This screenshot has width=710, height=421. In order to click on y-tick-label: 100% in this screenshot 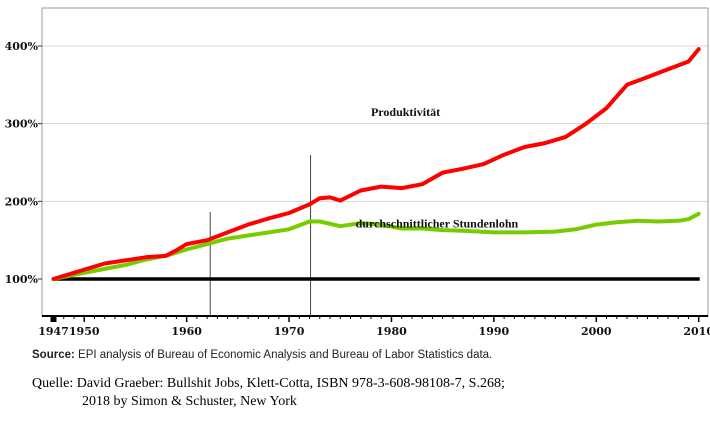, I will do `click(22, 279)`.